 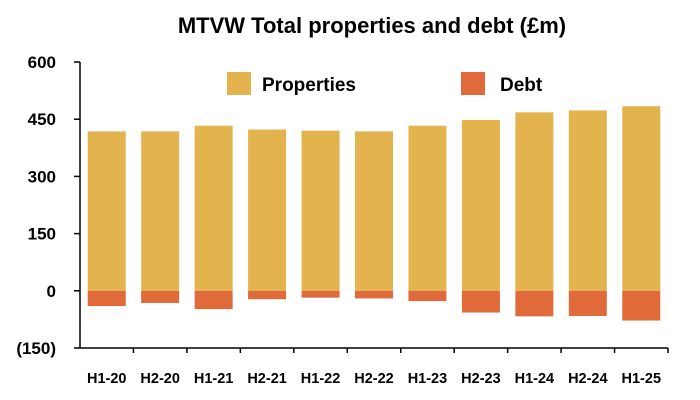 I want to click on legend: Properties Debt, so click(x=385, y=84).